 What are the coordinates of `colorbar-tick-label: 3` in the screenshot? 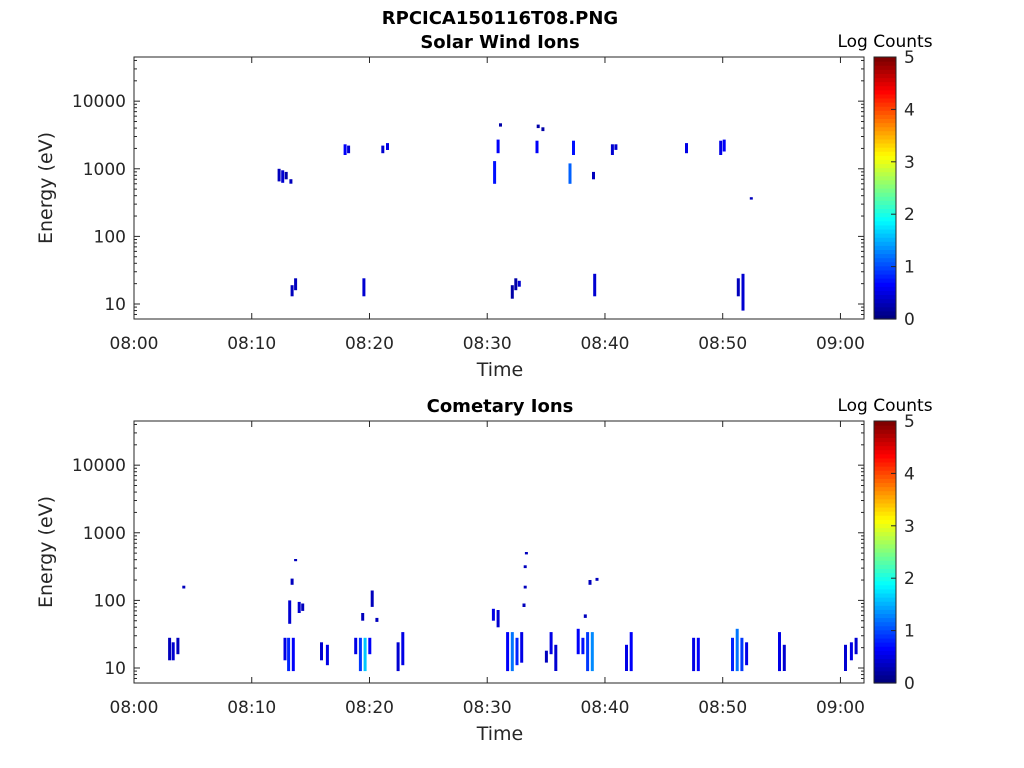 It's located at (909, 527).